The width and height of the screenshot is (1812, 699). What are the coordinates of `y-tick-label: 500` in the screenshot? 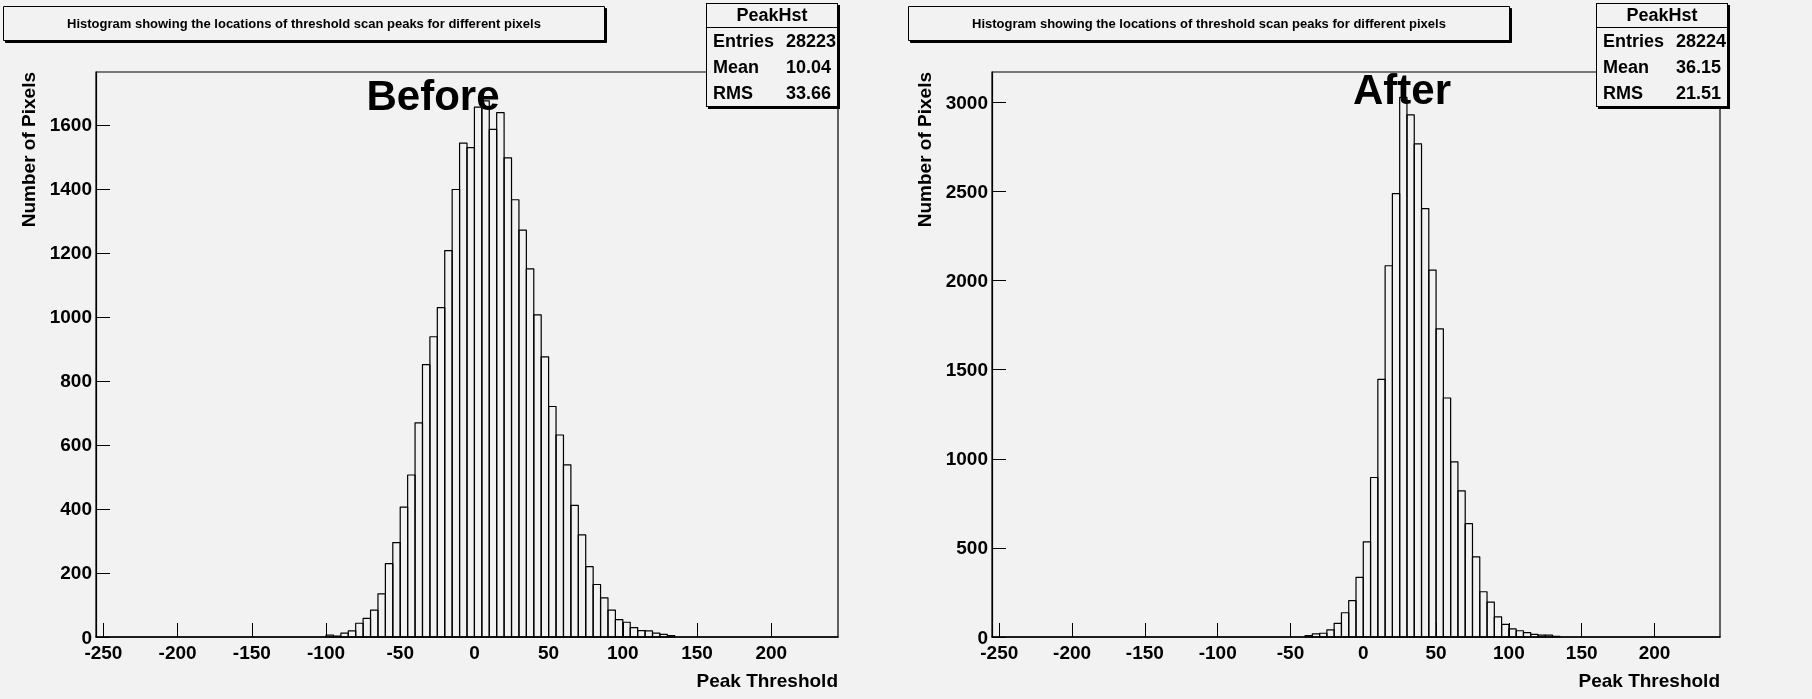 It's located at (972, 548).